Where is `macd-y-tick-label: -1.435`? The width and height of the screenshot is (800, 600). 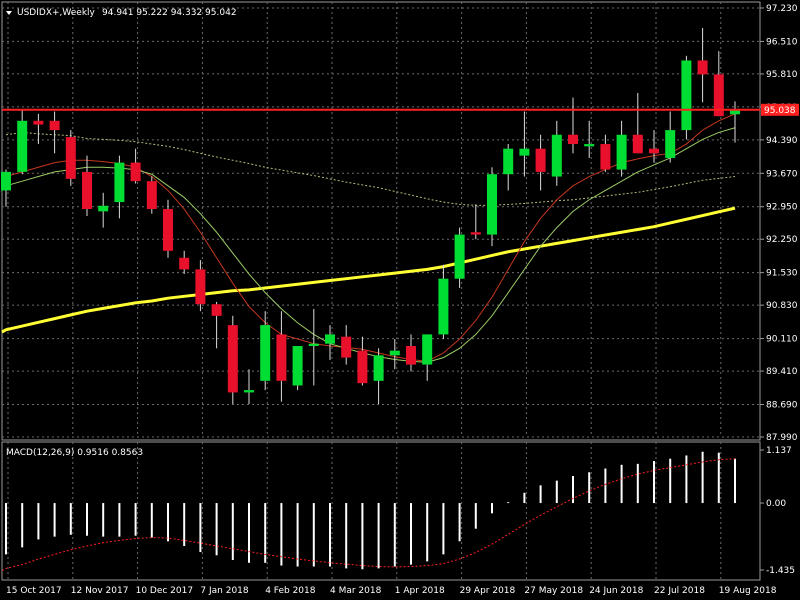
macd-y-tick-label: -1.435 is located at coordinates (780, 571).